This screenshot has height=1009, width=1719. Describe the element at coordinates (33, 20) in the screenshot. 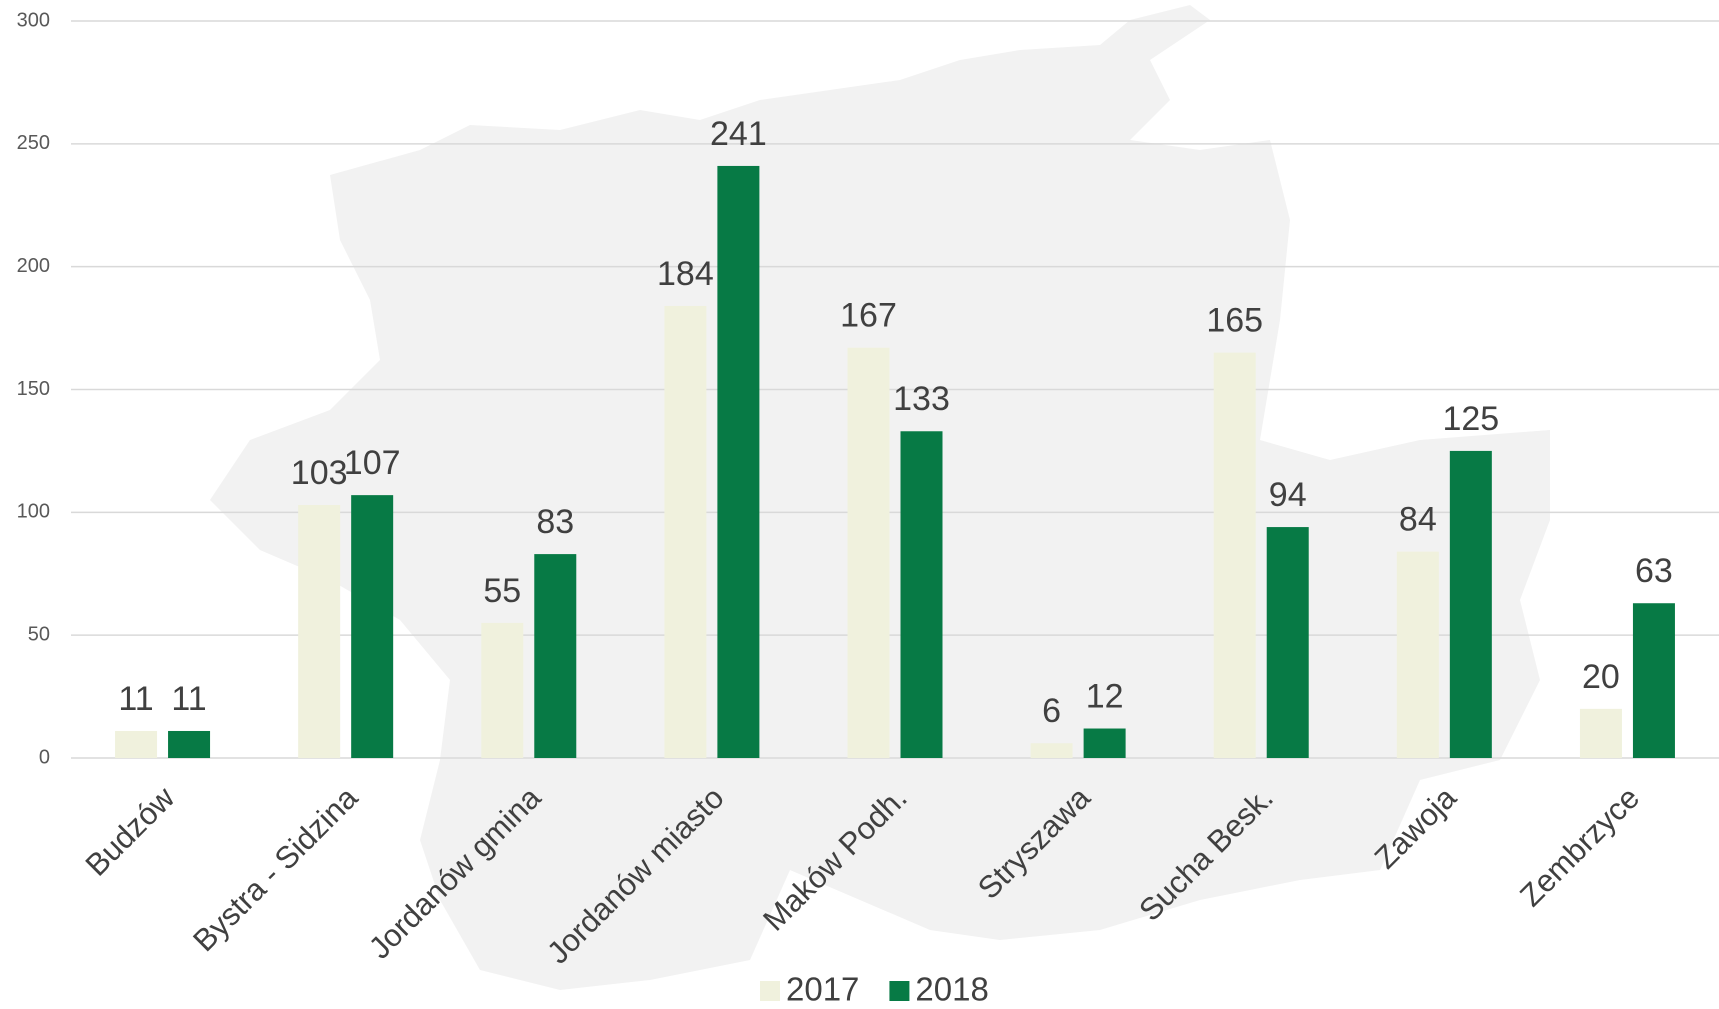

I see `y-tick-label: 300` at that location.